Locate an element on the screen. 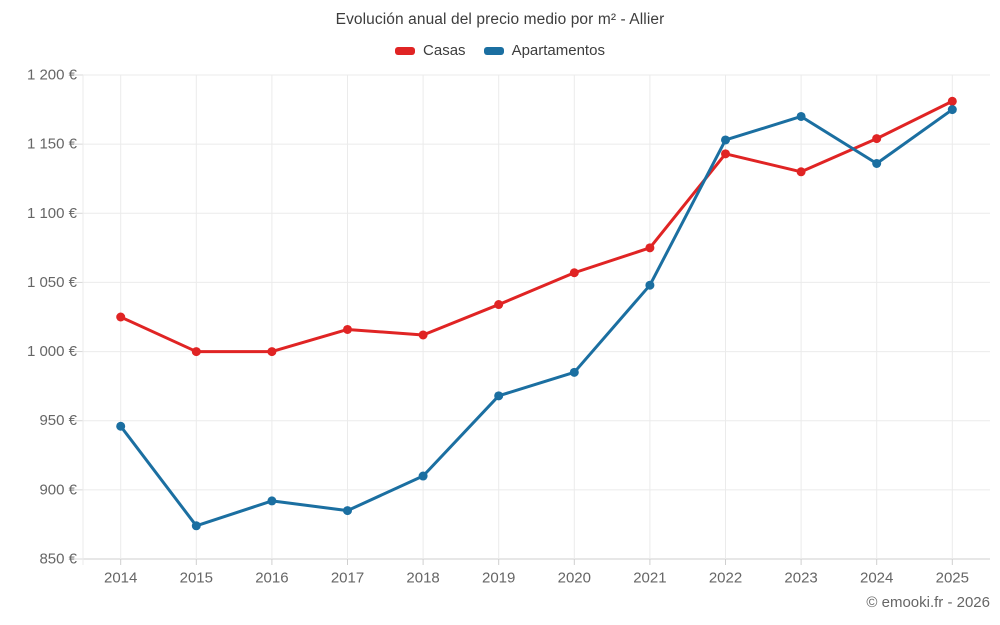  point-apartamentos-2025 is located at coordinates (952, 110).